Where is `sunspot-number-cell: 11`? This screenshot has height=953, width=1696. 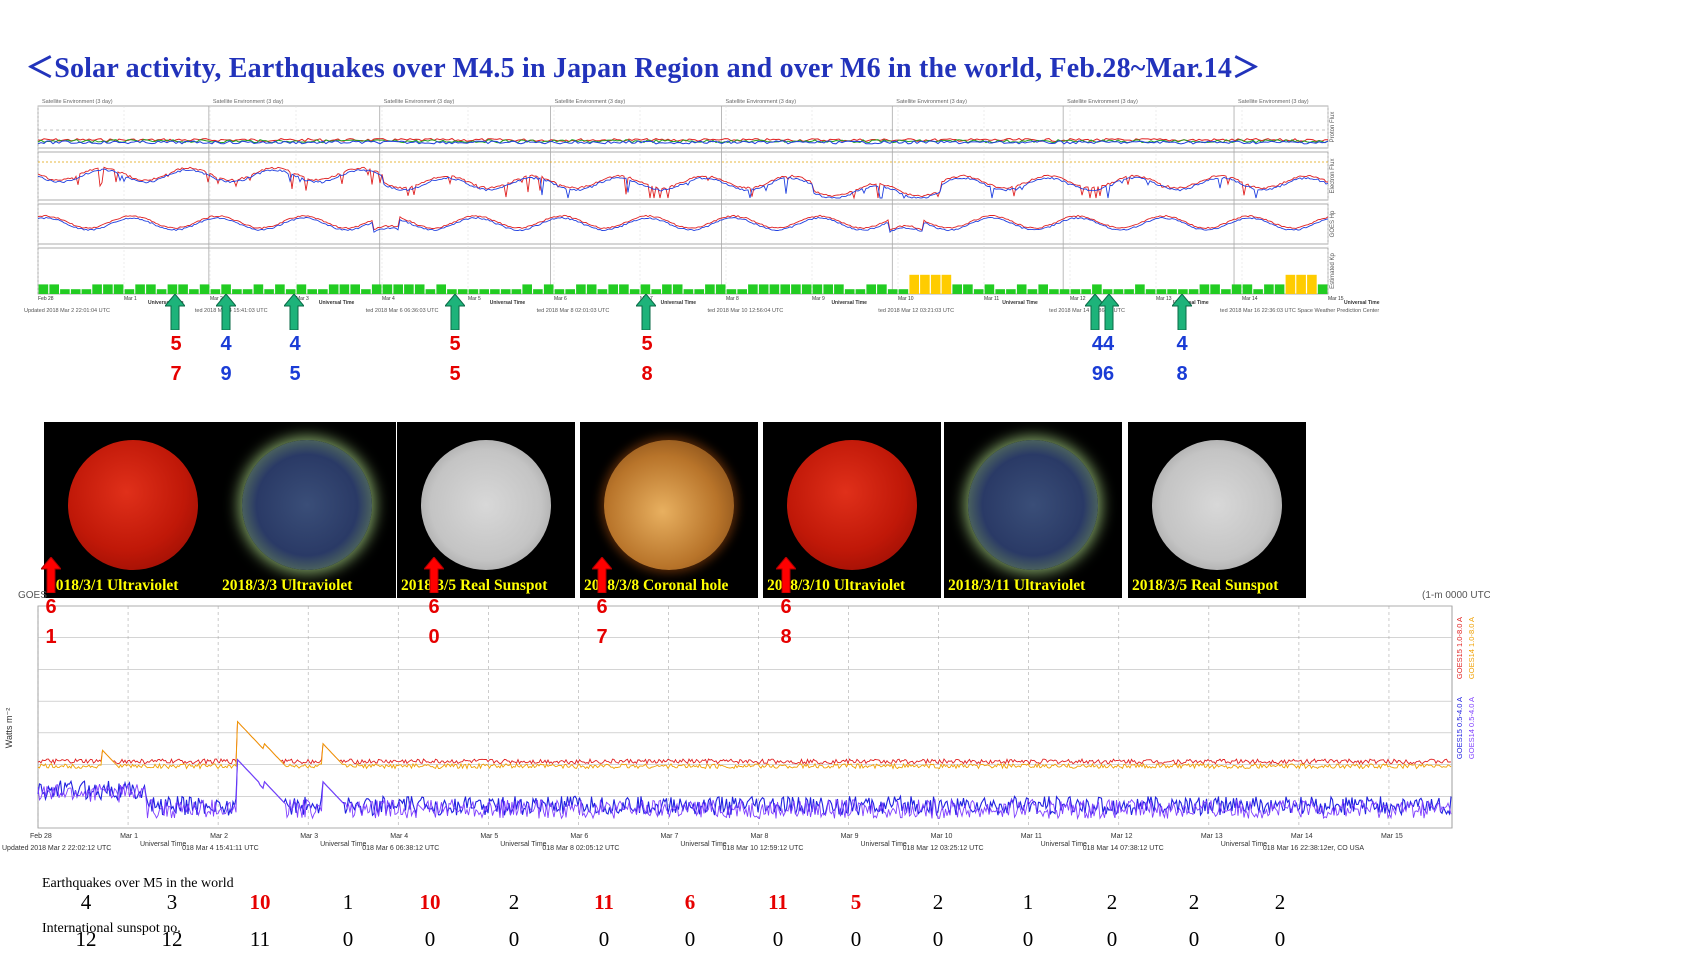
sunspot-number-cell: 11 is located at coordinates (260, 939).